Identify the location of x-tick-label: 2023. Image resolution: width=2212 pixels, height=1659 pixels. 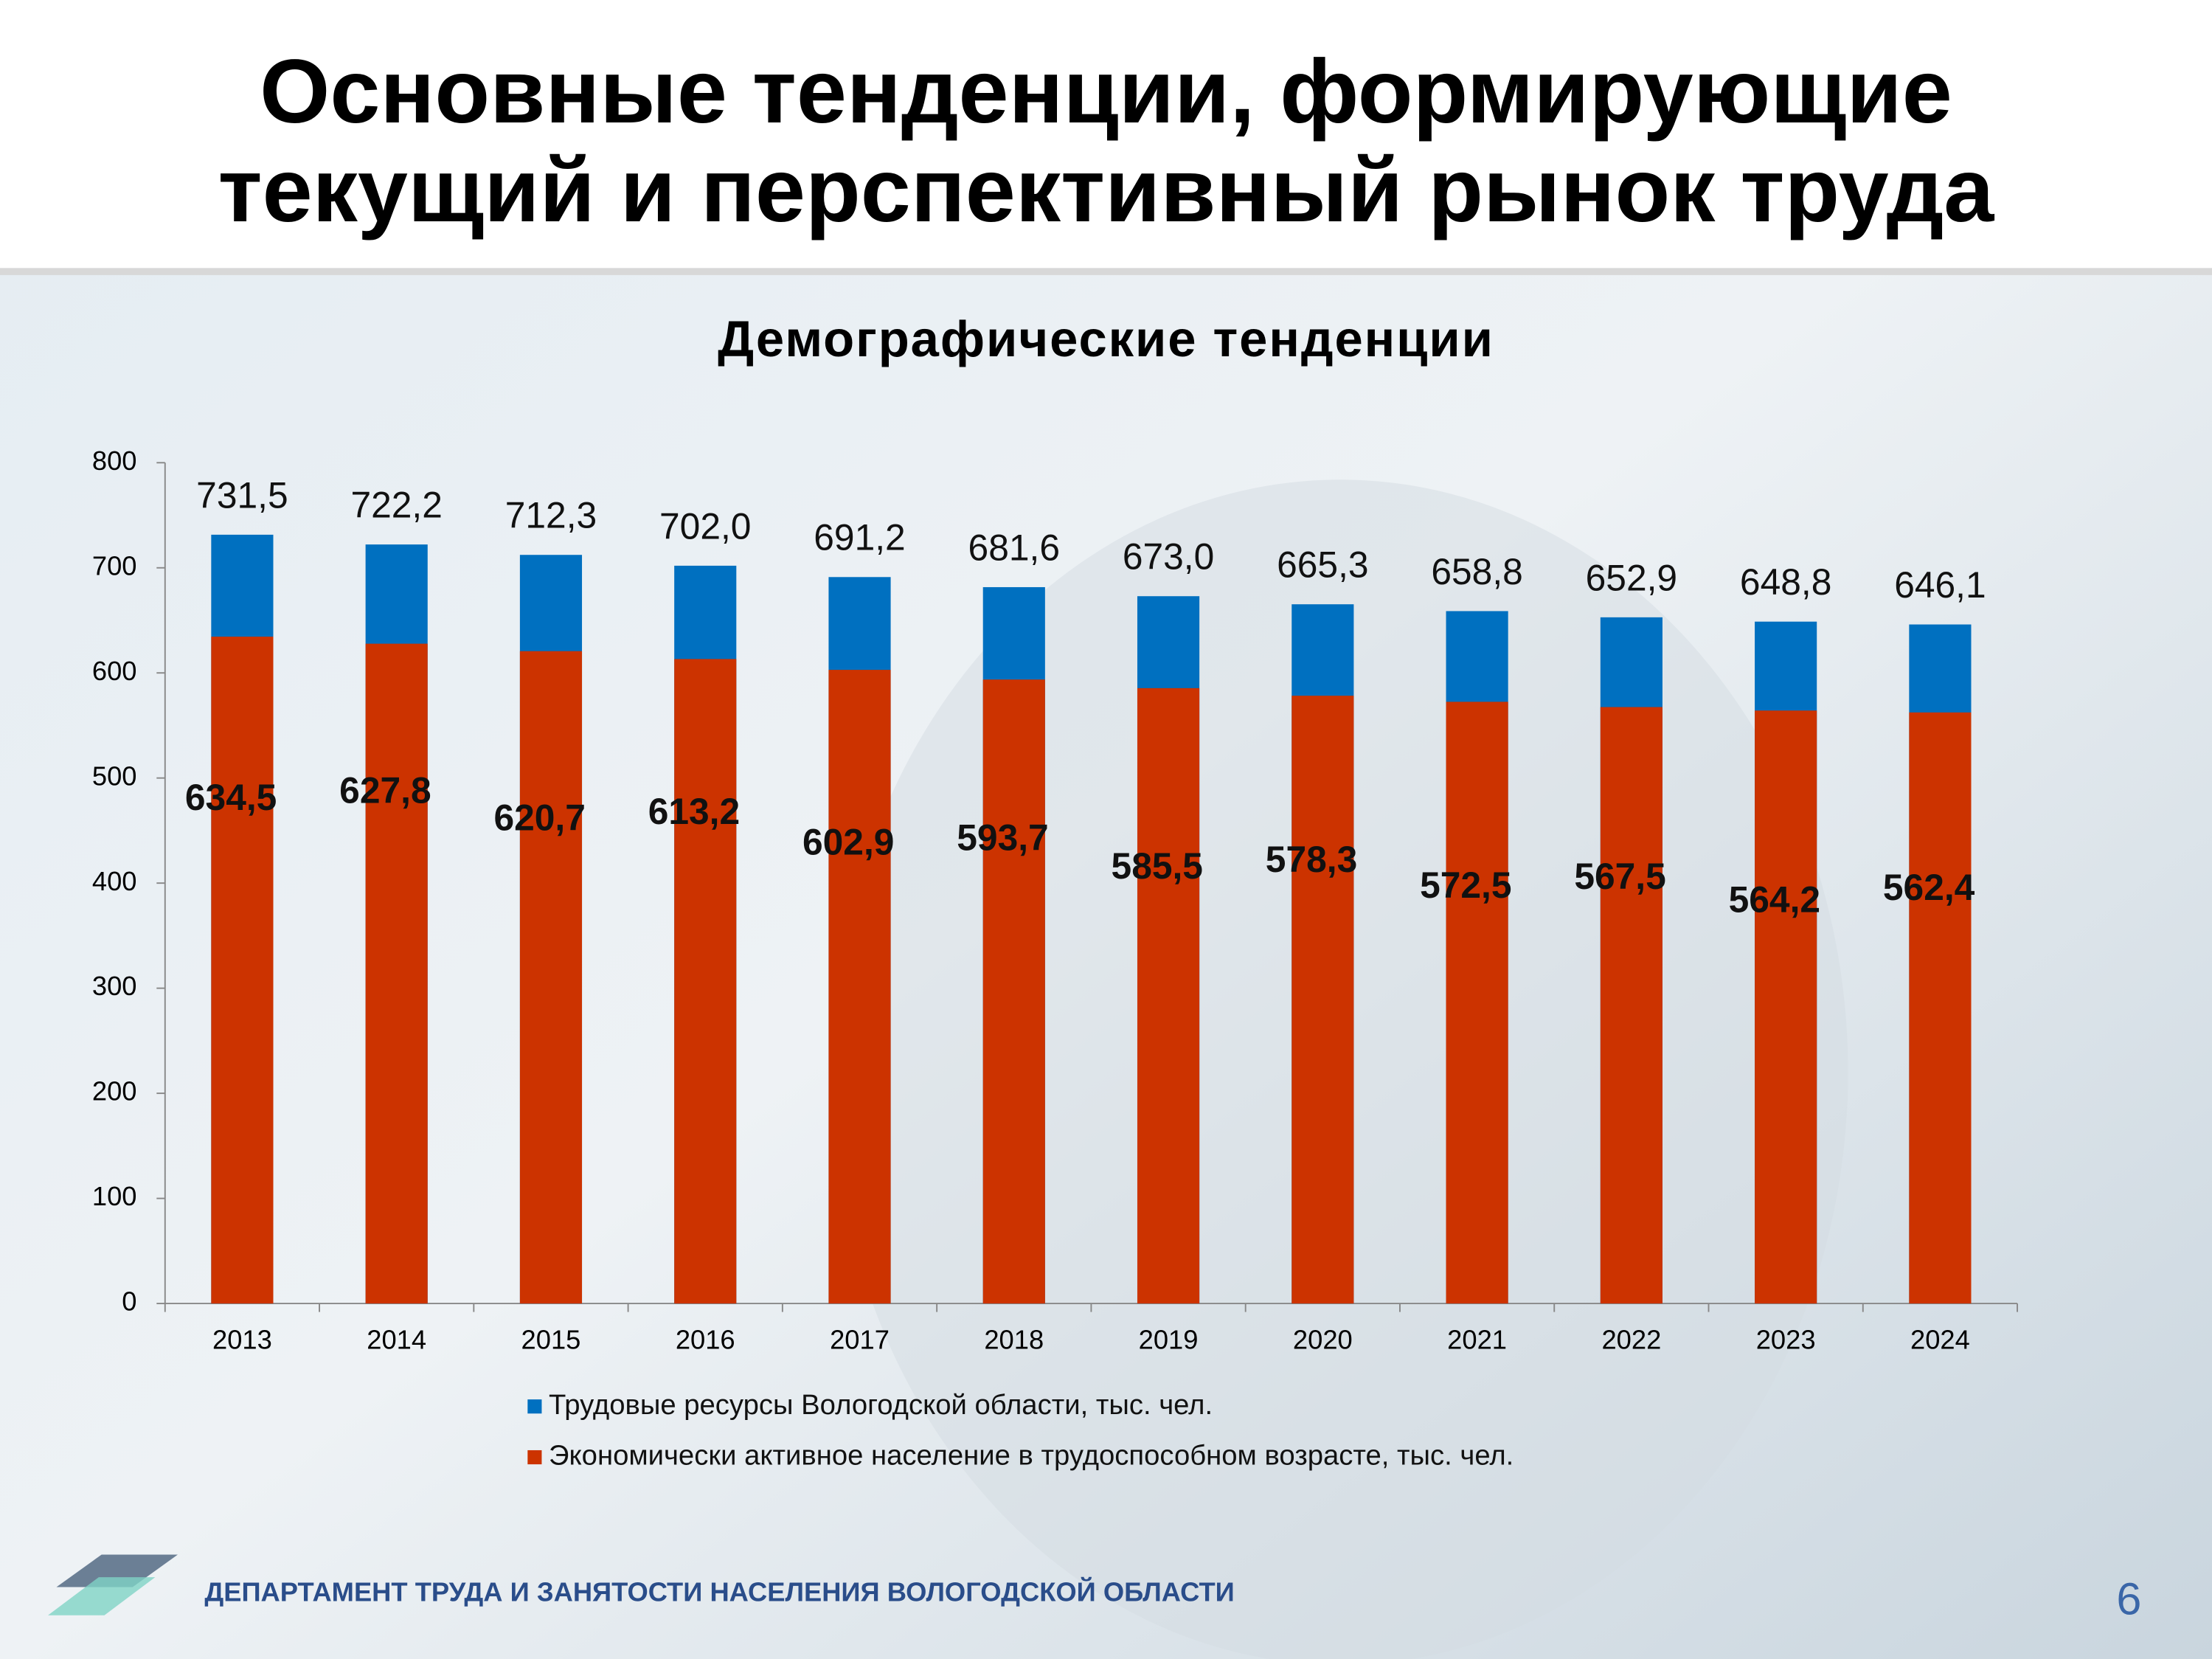
(1786, 1339).